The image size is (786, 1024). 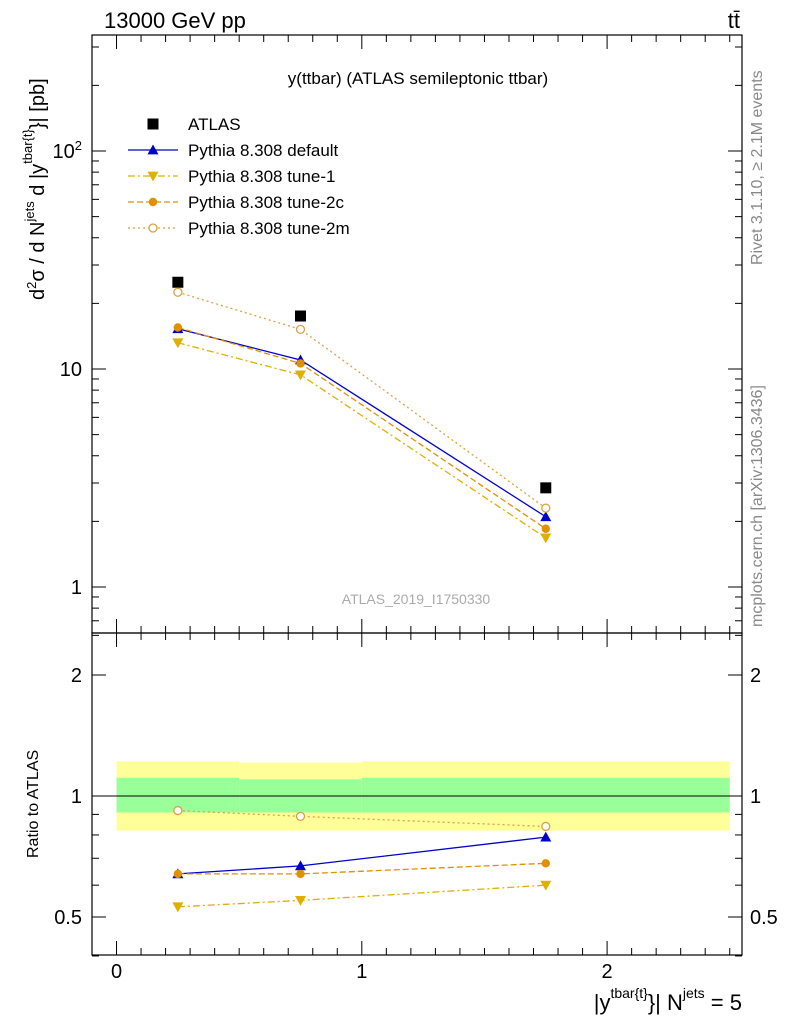 What do you see at coordinates (67, 150) in the screenshot?
I see `main-y-tick-label: 102` at bounding box center [67, 150].